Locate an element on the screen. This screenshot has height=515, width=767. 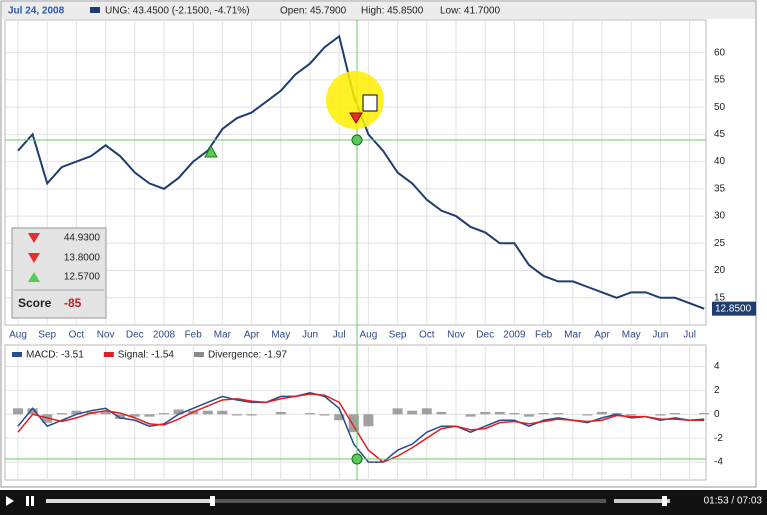
y-tick-label: 30 is located at coordinates (720, 216).